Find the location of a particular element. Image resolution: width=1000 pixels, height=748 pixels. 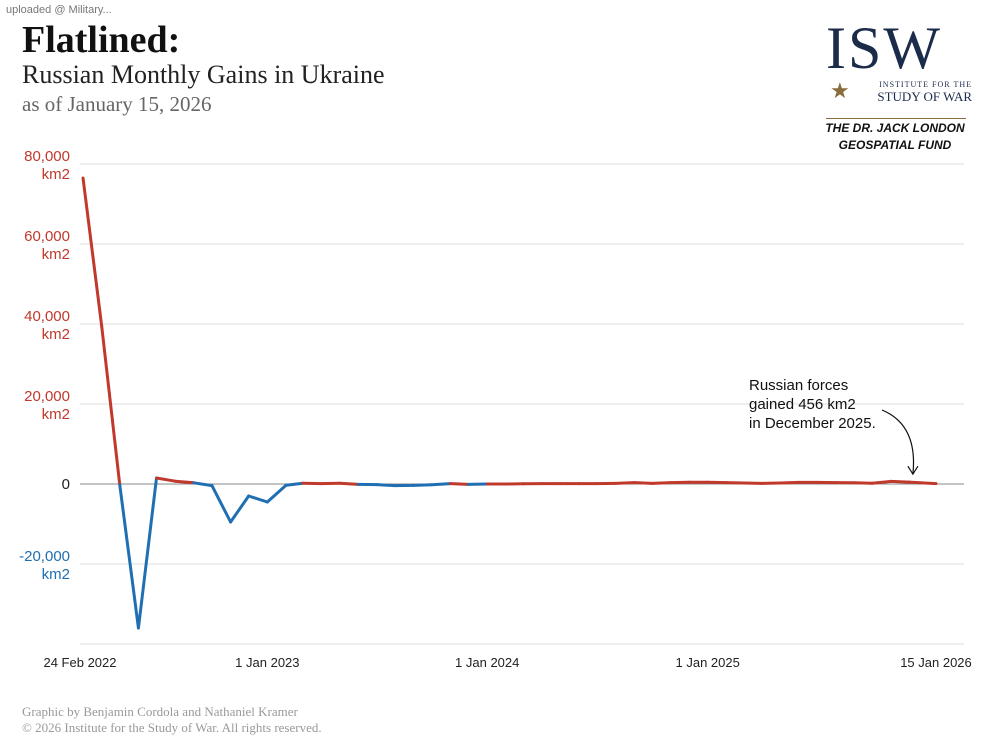

y-tick-label: 0 is located at coordinates (66, 484).